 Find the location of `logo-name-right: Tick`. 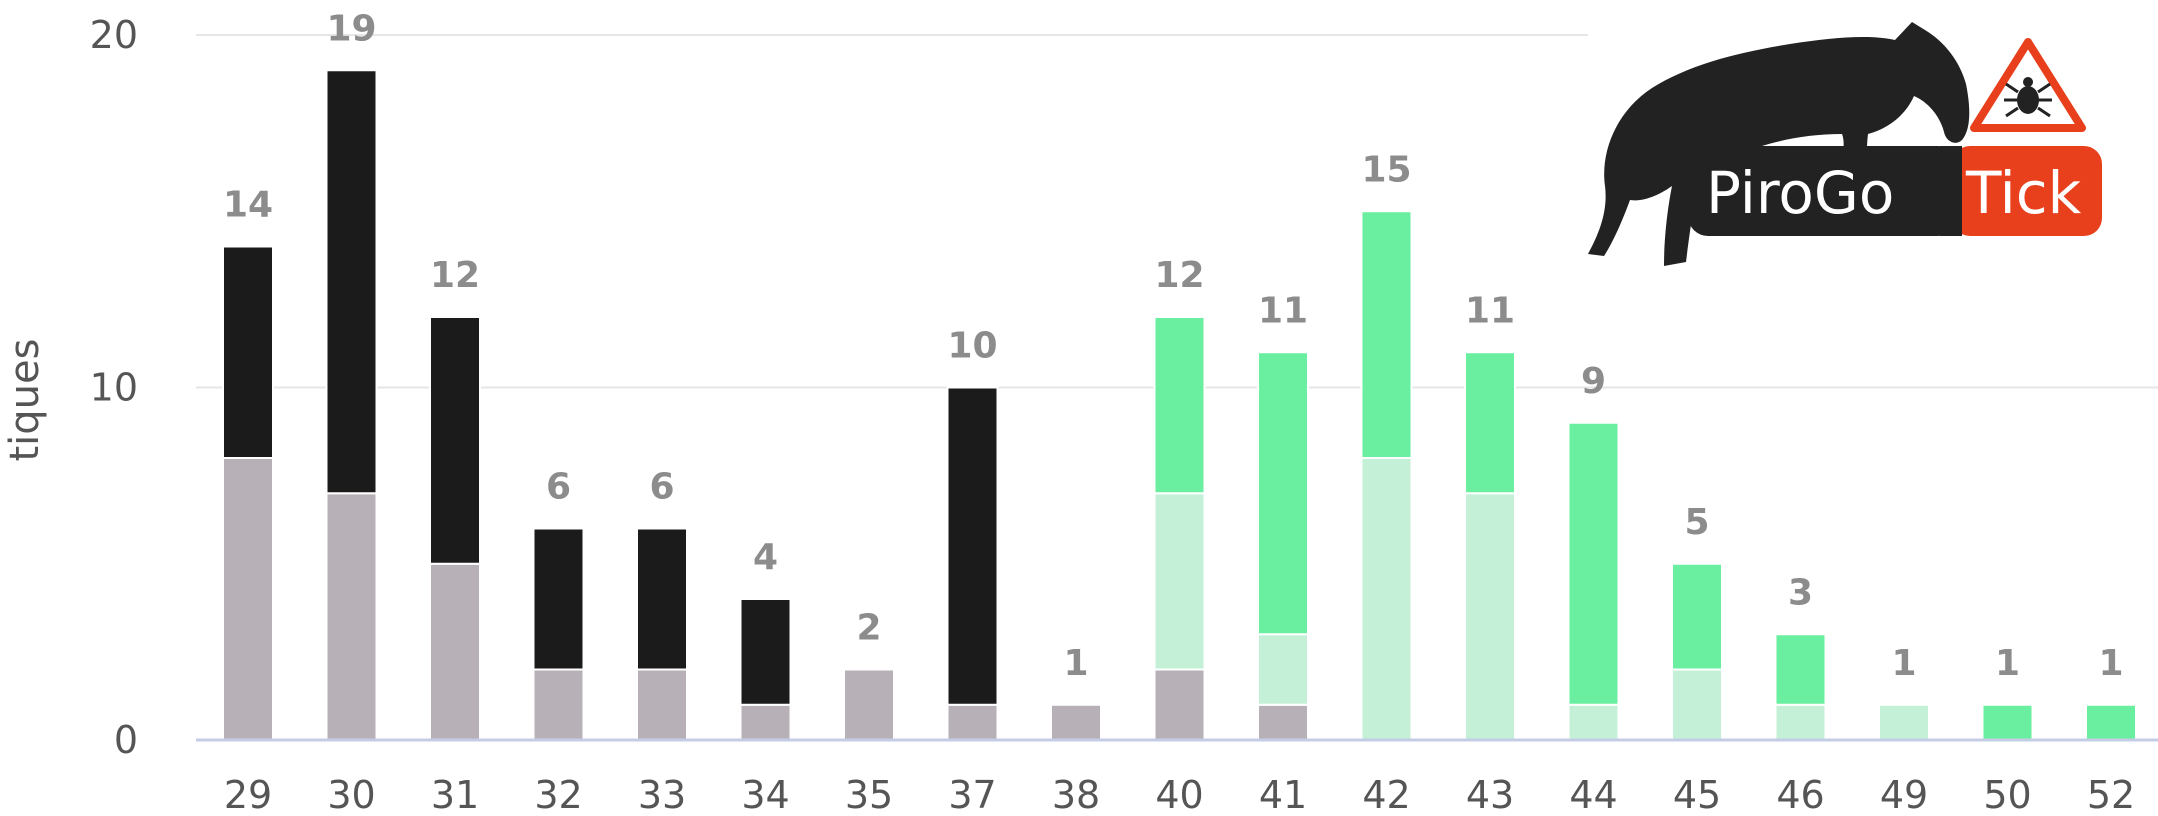

logo-name-right: Tick is located at coordinates (2023, 193).